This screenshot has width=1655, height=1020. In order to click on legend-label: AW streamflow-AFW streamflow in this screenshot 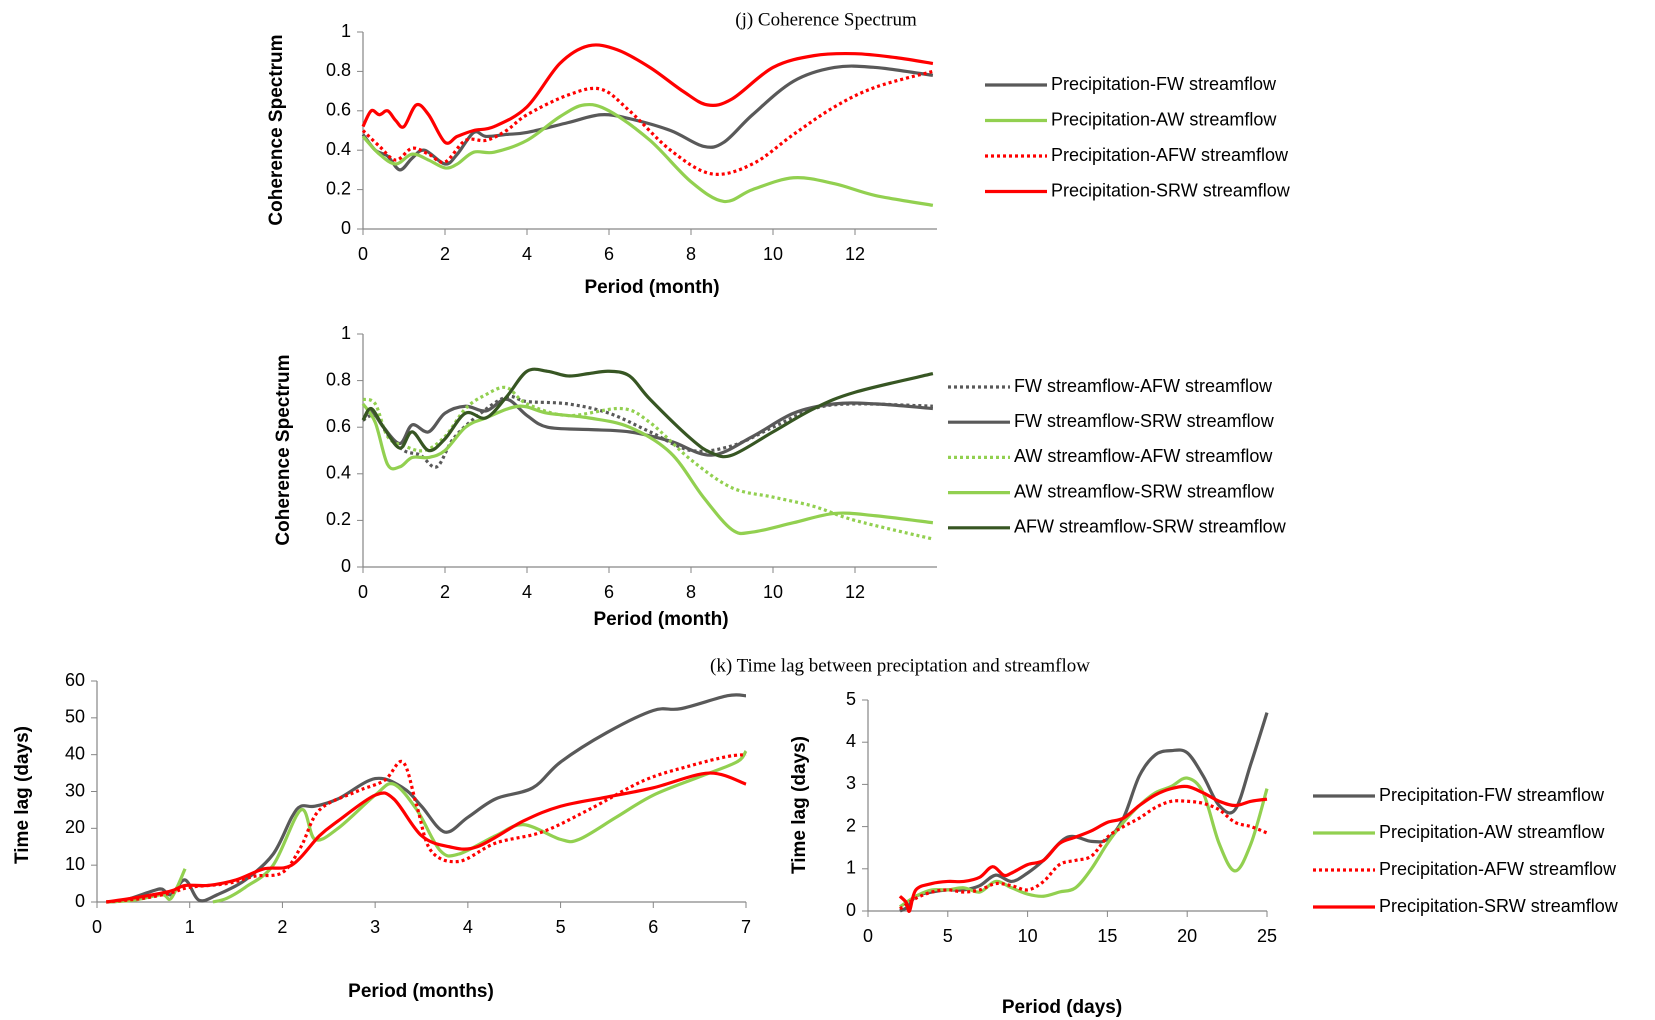, I will do `click(1143, 456)`.